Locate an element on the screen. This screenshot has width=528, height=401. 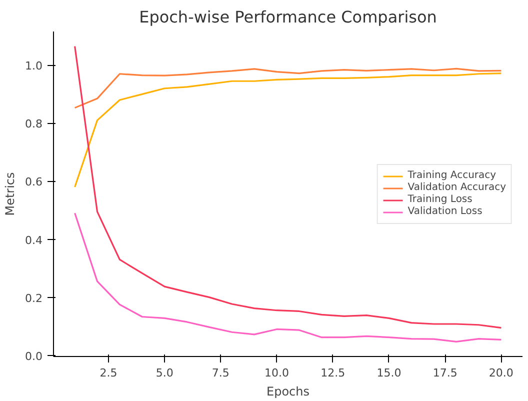
legend-label: Training Accuracy is located at coordinates (452, 176).